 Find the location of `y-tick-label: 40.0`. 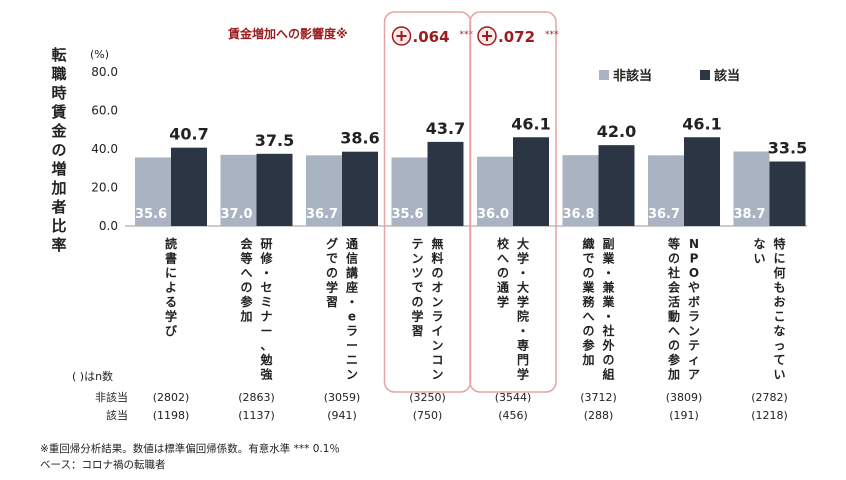

y-tick-label: 40.0 is located at coordinates (104, 149).